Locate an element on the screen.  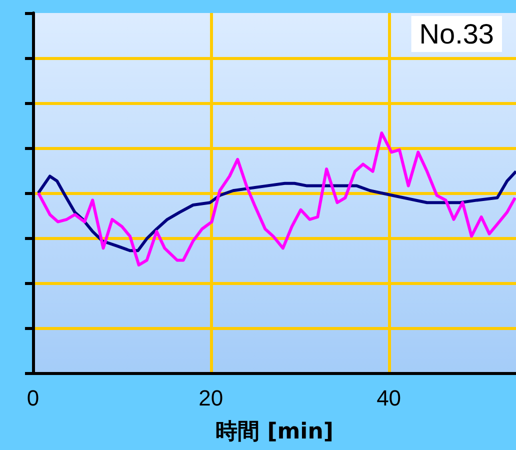
x-tick-label: 20 is located at coordinates (211, 398).